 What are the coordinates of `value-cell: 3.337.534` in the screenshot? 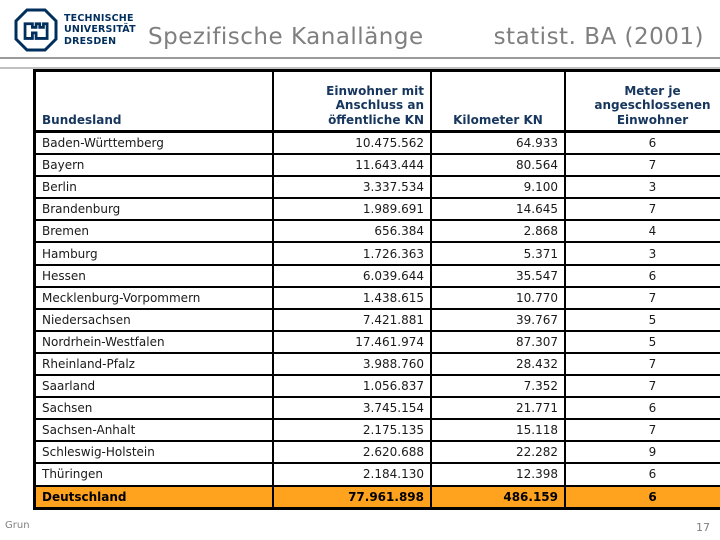 It's located at (352, 187).